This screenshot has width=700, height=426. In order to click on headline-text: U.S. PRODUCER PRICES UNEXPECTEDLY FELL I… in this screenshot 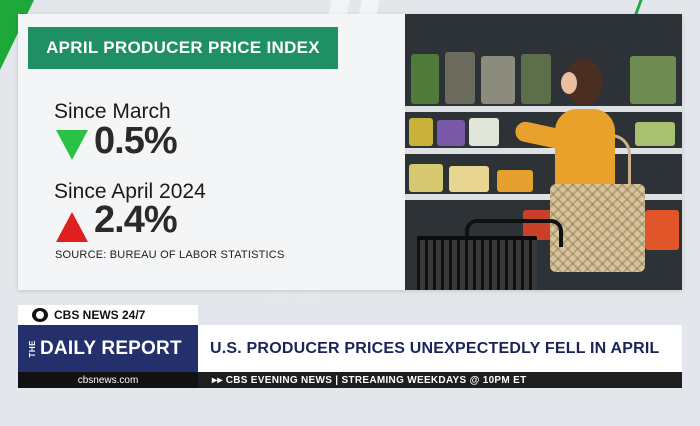, I will do `click(435, 348)`.